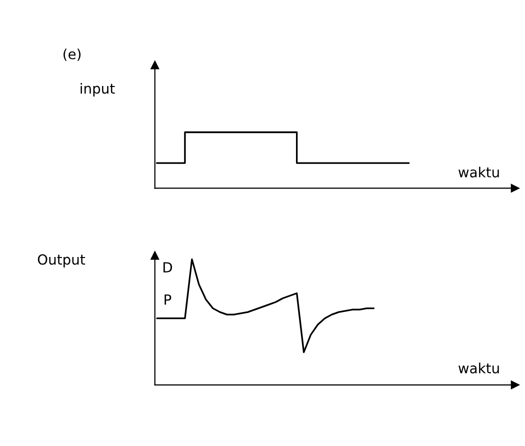 This screenshot has height=446, width=525. What do you see at coordinates (97, 89) in the screenshot?
I see `y-axis-title: input` at bounding box center [97, 89].